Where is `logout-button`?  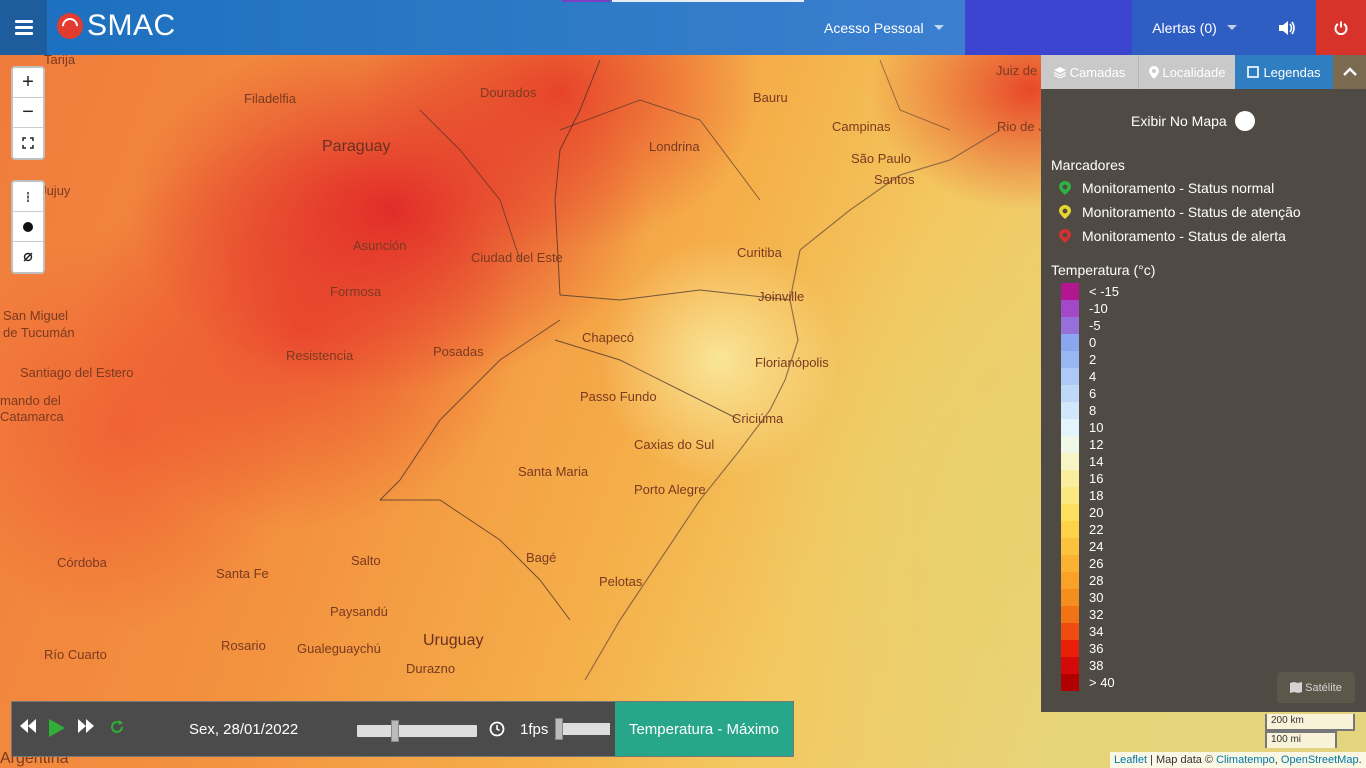
logout-button is located at coordinates (1341, 27).